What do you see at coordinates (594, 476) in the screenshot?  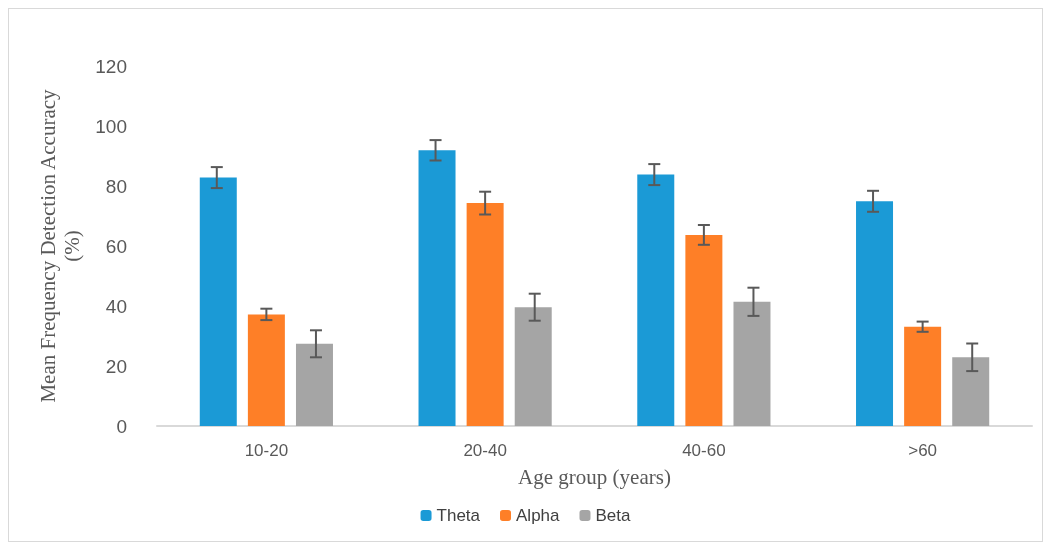 I see `x-axis-title: Age group (years)` at bounding box center [594, 476].